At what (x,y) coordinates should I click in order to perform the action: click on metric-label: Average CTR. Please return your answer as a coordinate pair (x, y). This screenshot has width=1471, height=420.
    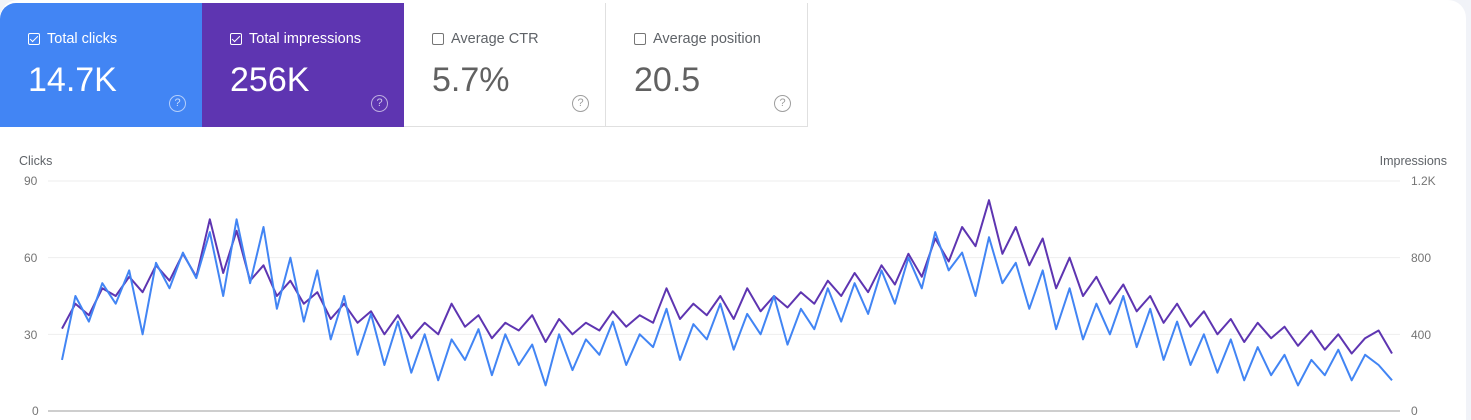
    Looking at the image, I should click on (495, 39).